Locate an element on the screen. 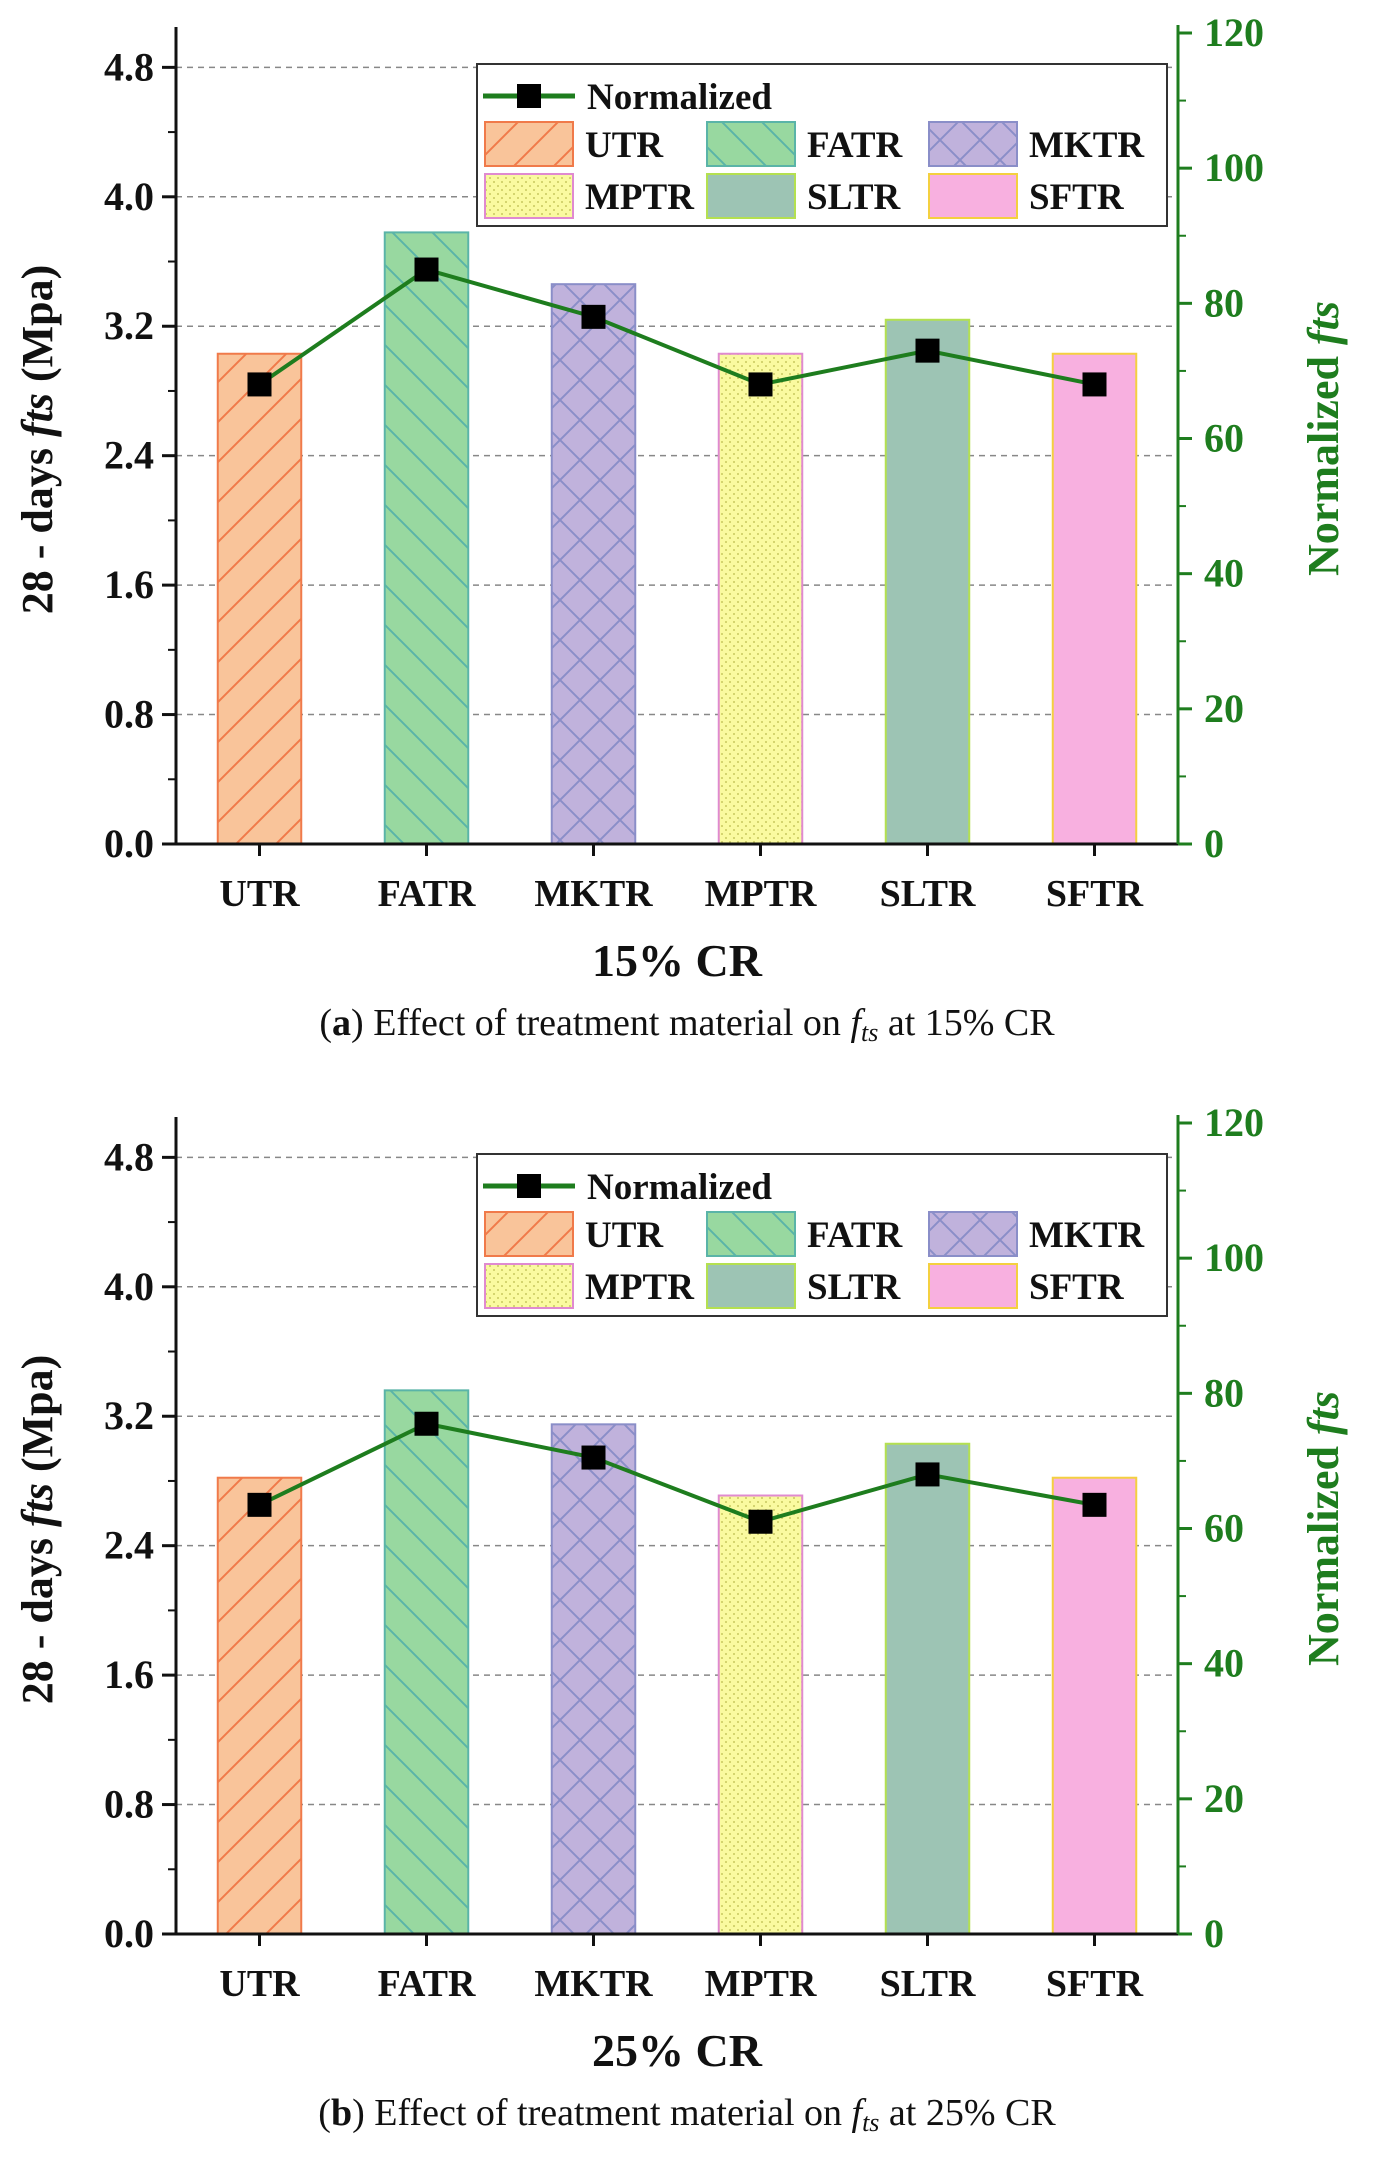  legend-label-mktr: MKTR is located at coordinates (1087, 1235).